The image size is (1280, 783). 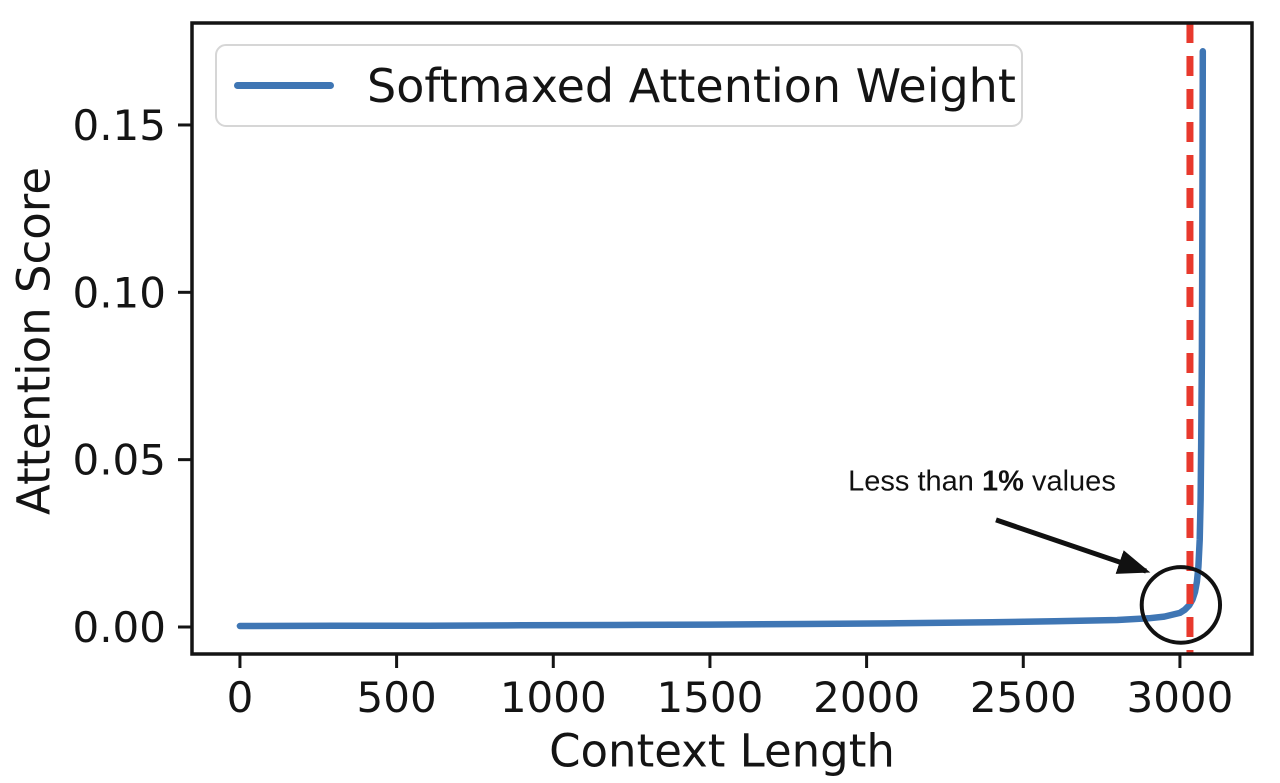 What do you see at coordinates (1023, 697) in the screenshot?
I see `x-tick-label-5: 2500` at bounding box center [1023, 697].